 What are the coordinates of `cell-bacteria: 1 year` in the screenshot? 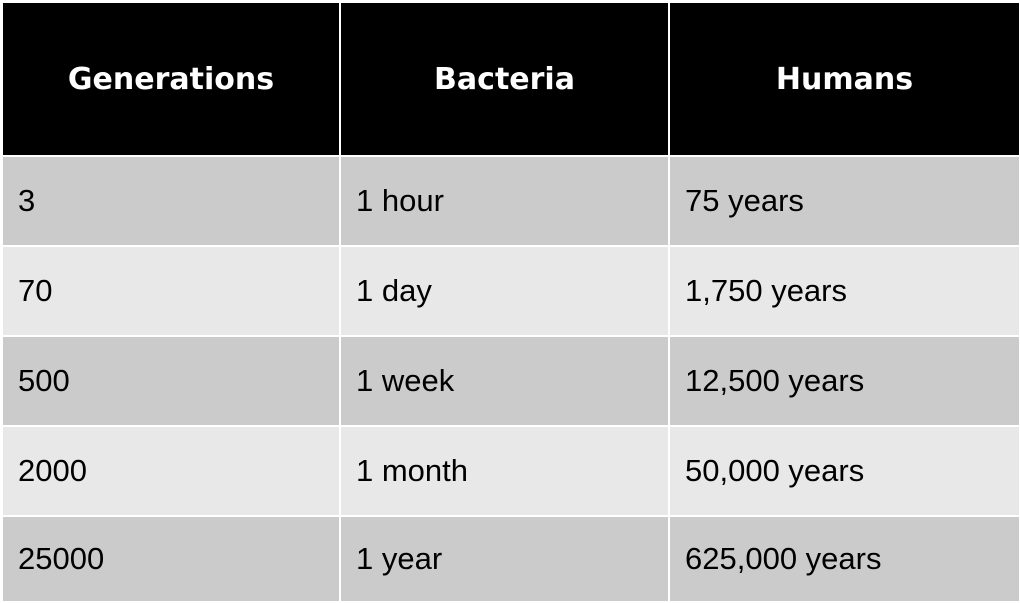 It's located at (504, 559).